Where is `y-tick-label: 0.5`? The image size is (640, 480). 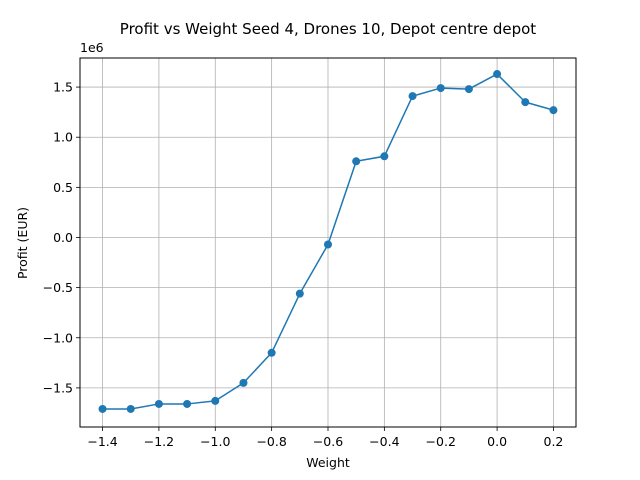
y-tick-label: 0.5 is located at coordinates (63, 187).